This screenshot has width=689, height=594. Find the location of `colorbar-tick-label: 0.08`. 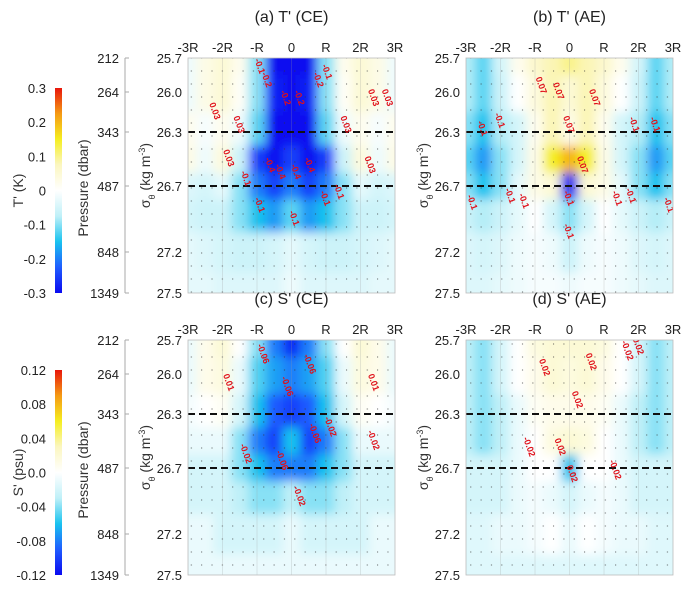

colorbar-tick-label: 0.08 is located at coordinates (33, 404).